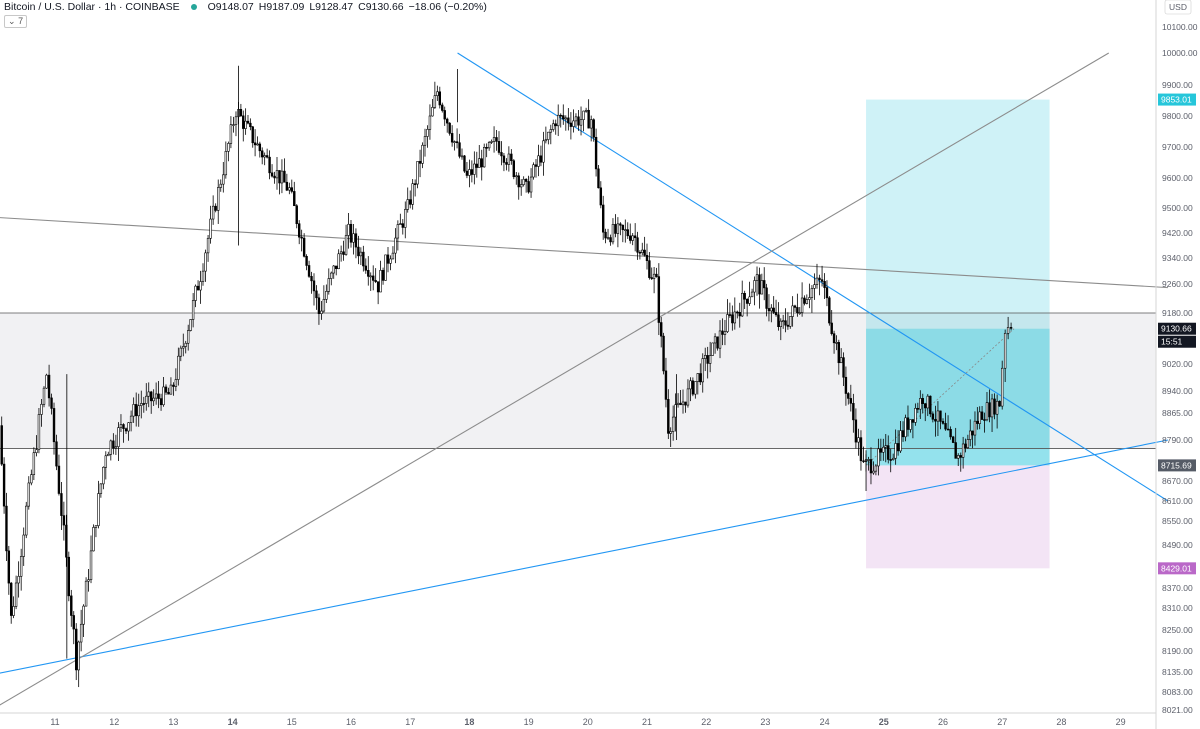  What do you see at coordinates (1178, 7) in the screenshot?
I see `currency-badge` at bounding box center [1178, 7].